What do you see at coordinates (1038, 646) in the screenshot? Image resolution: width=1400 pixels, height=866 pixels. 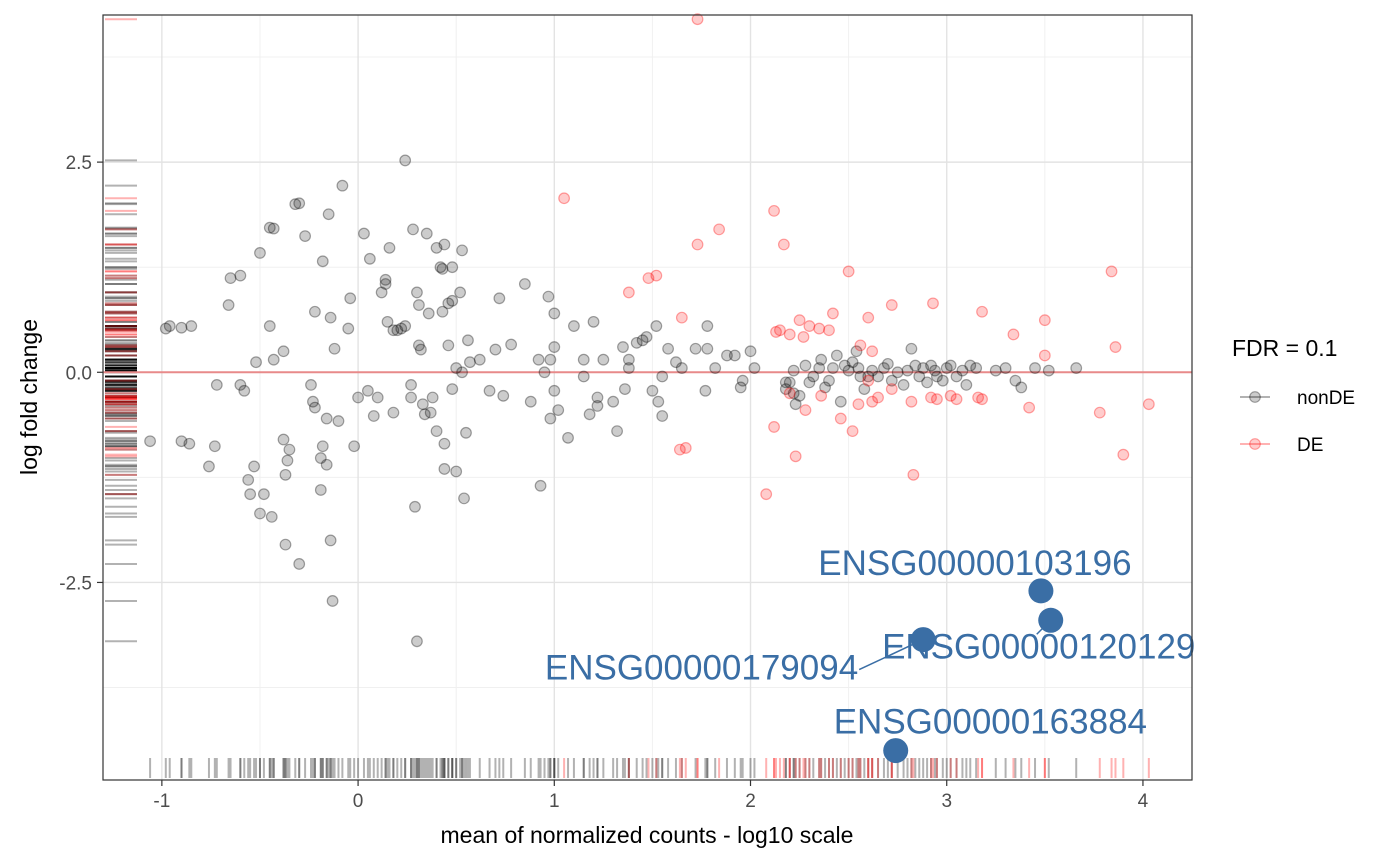 I see `gene-label: ENSG00000120129` at bounding box center [1038, 646].